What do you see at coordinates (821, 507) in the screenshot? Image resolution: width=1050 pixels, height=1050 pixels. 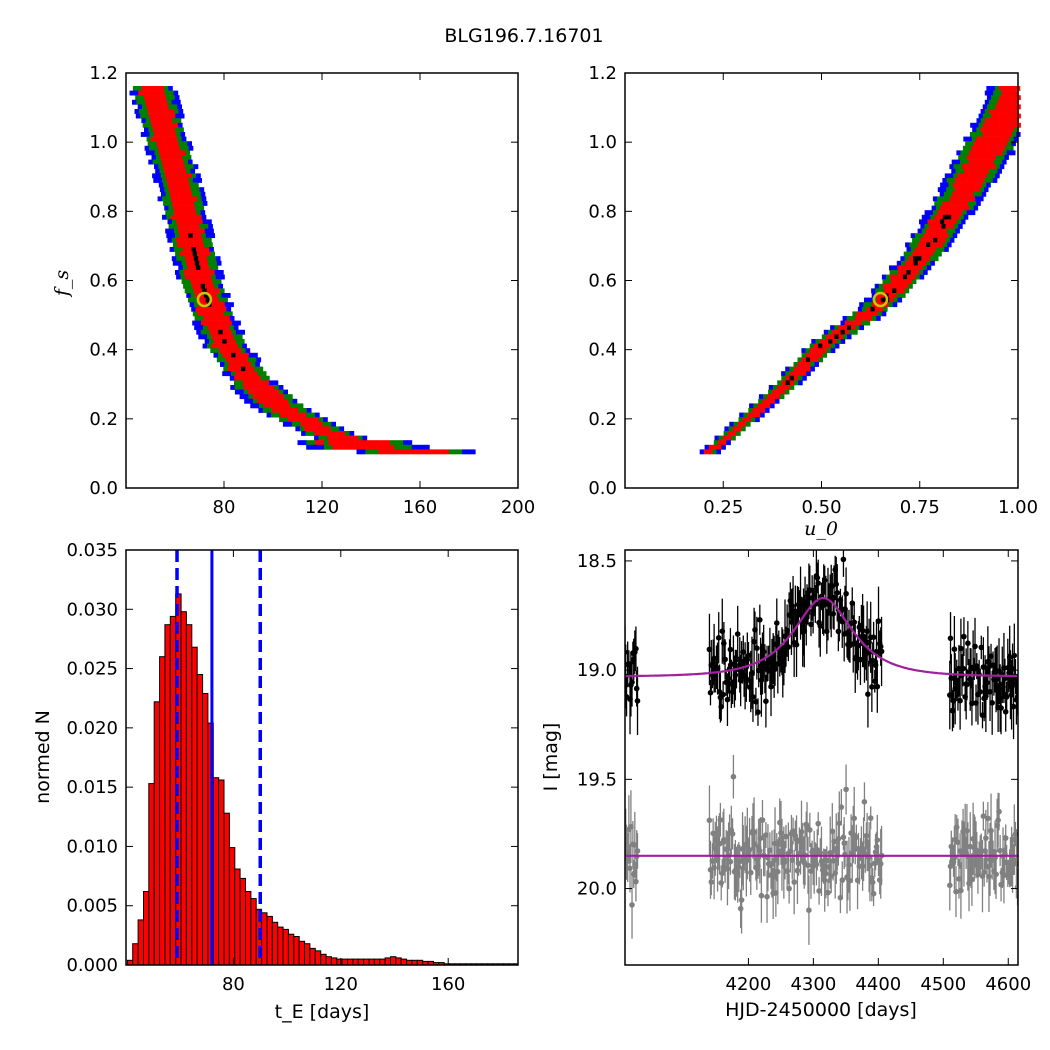 I see `x-tick-label: 0.50` at bounding box center [821, 507].